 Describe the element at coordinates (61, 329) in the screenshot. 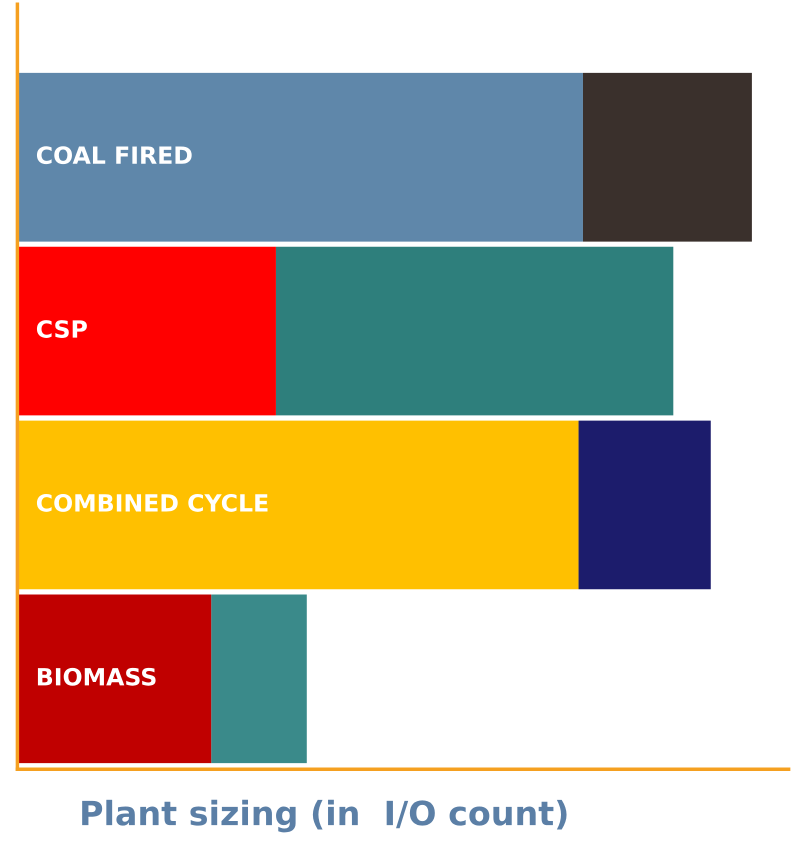

I see `y-tick-label: CSP` at that location.